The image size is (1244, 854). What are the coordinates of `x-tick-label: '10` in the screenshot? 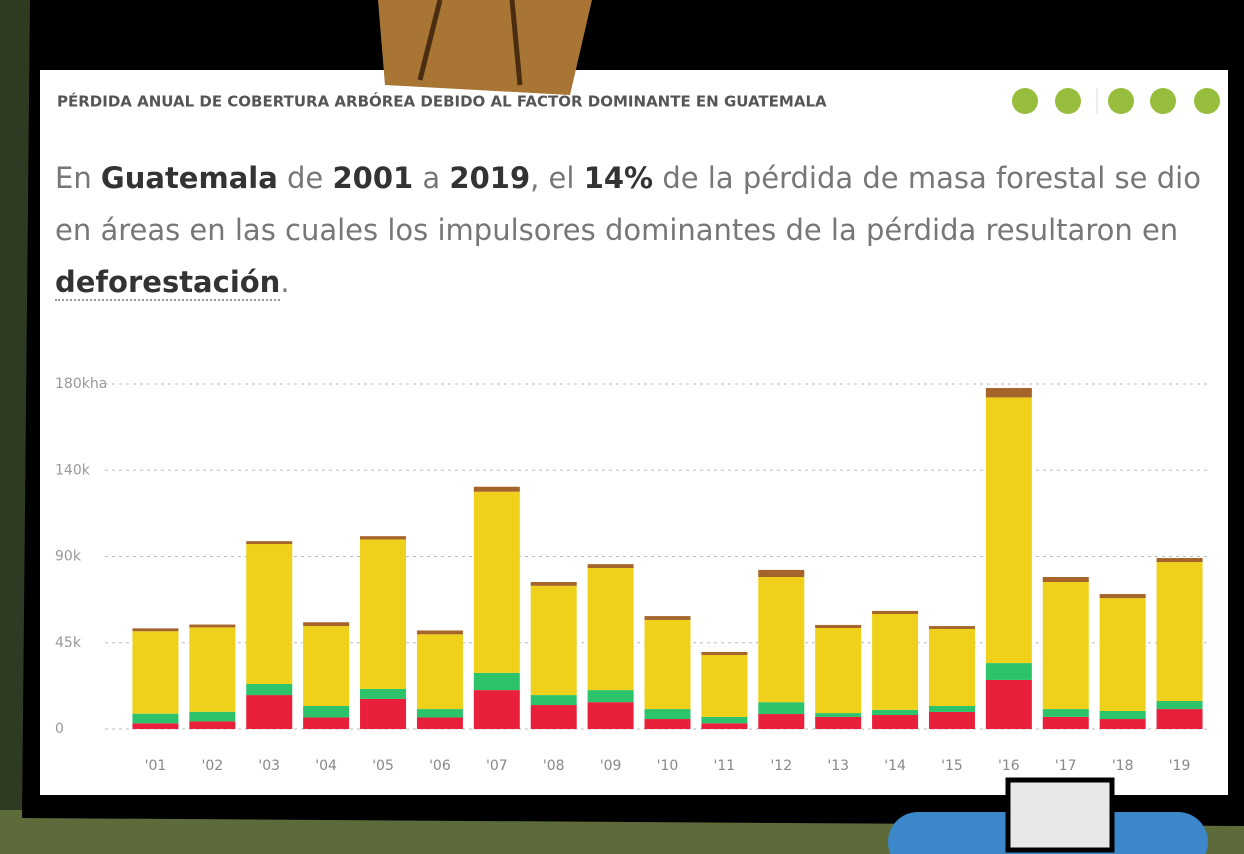 It's located at (668, 766).